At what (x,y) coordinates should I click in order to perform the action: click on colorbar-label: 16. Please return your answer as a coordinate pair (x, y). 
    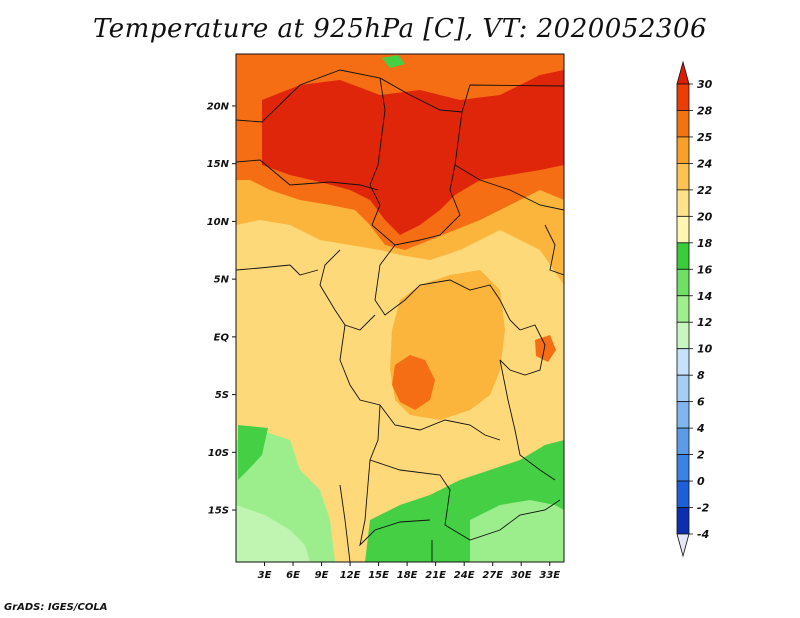
    Looking at the image, I should click on (705, 269).